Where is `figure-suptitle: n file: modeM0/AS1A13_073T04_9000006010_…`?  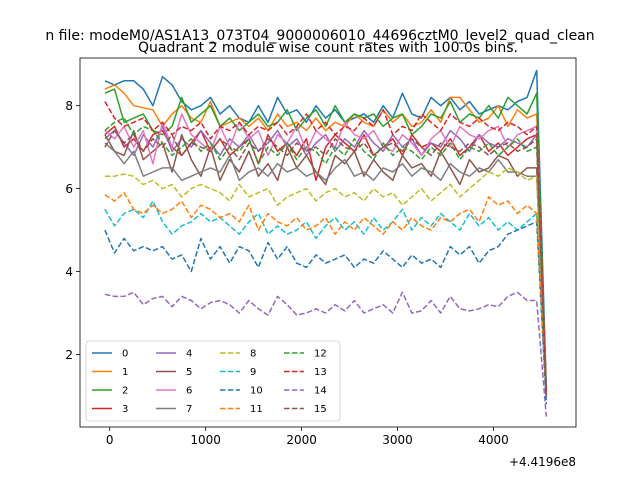 figure-suptitle: n file: modeM0/AS1A13_073T04_9000006010_… is located at coordinates (319, 36).